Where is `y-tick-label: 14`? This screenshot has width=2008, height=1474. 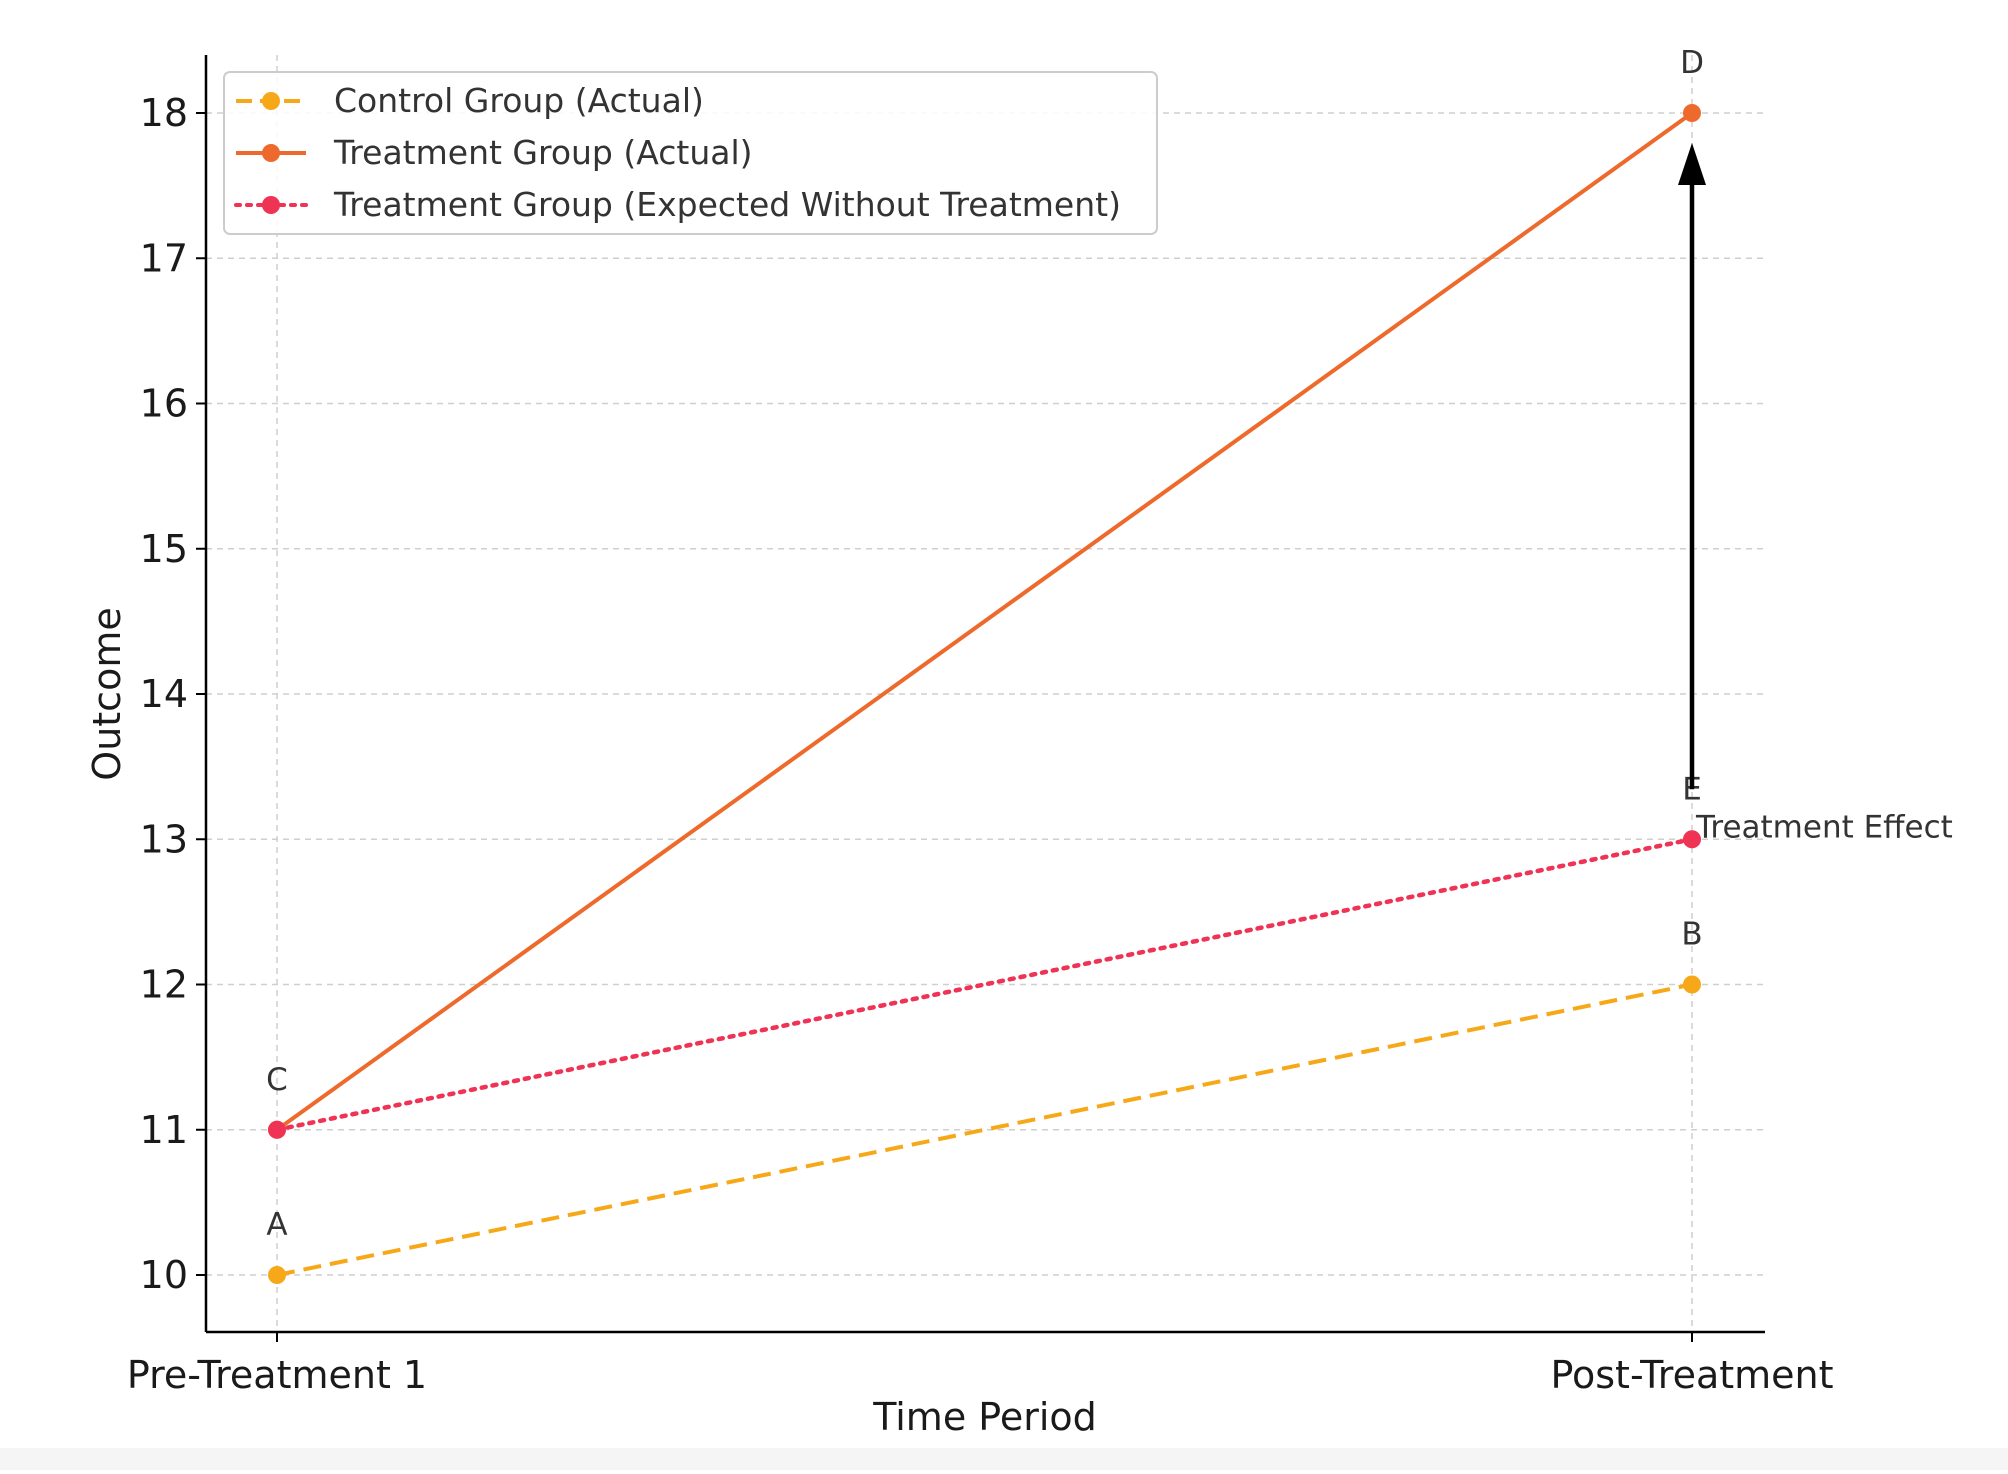 y-tick-label: 14 is located at coordinates (164, 694).